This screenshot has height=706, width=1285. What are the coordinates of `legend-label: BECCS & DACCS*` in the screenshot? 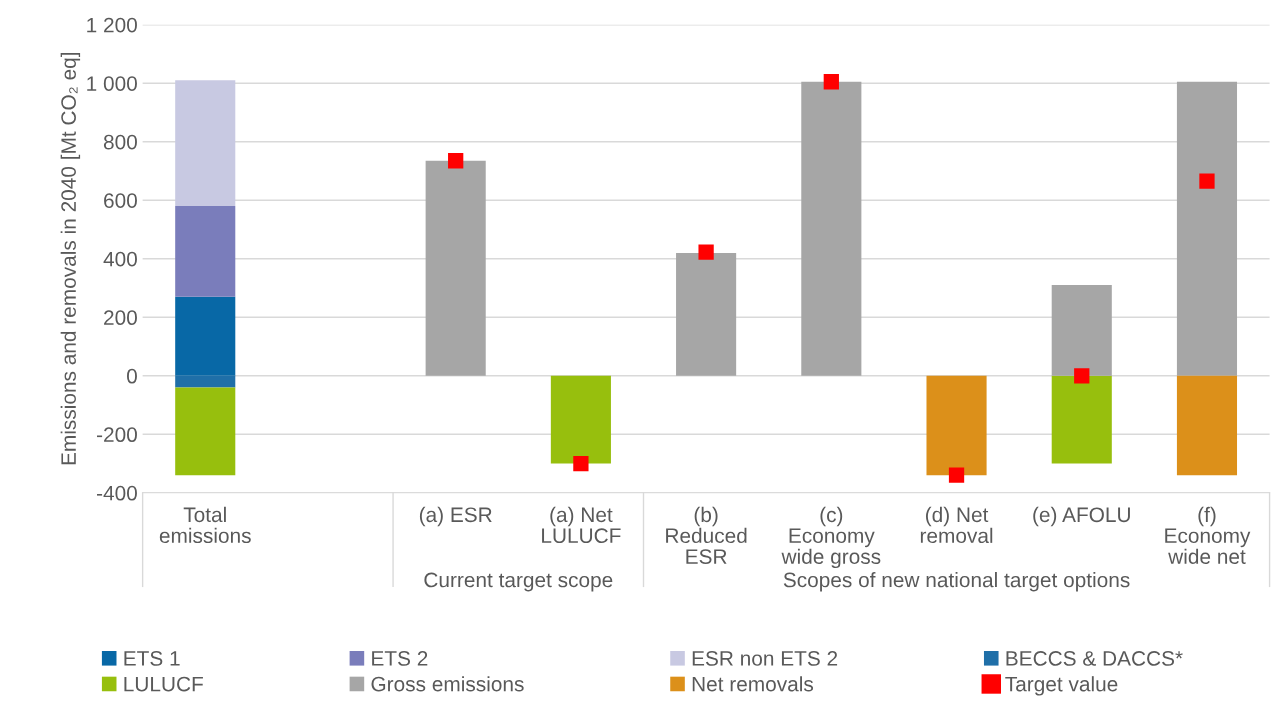 It's located at (1094, 658).